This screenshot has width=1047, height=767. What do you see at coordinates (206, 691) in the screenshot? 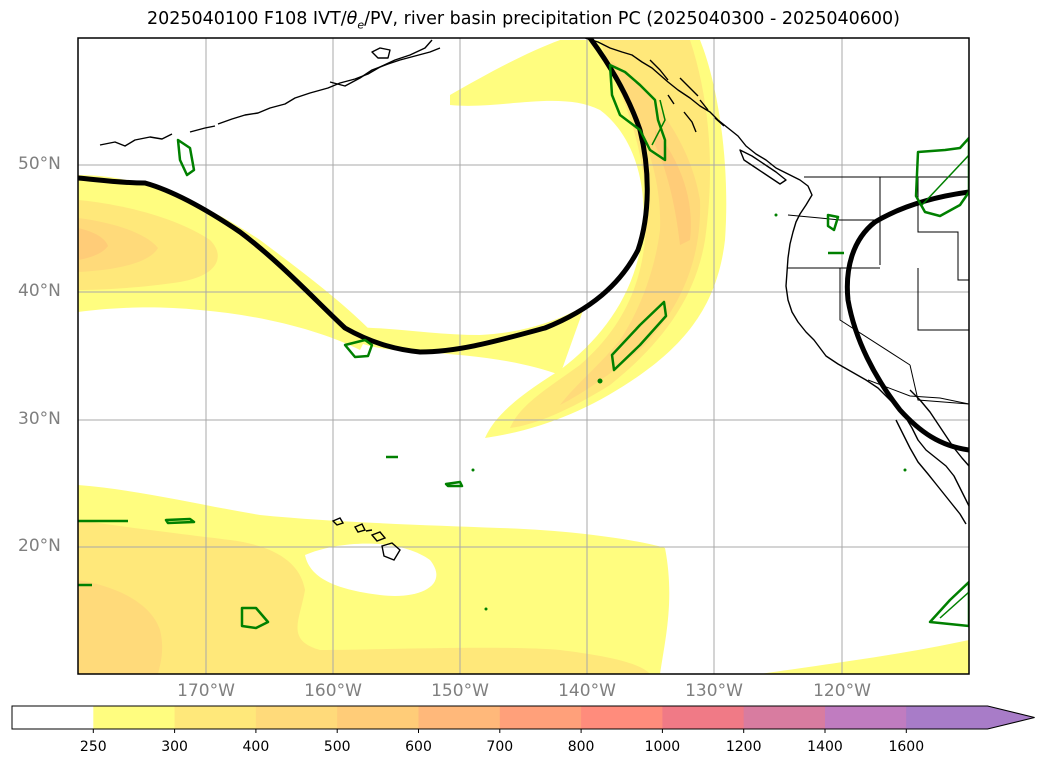
I see `lon-label-170w: 170°W` at bounding box center [206, 691].